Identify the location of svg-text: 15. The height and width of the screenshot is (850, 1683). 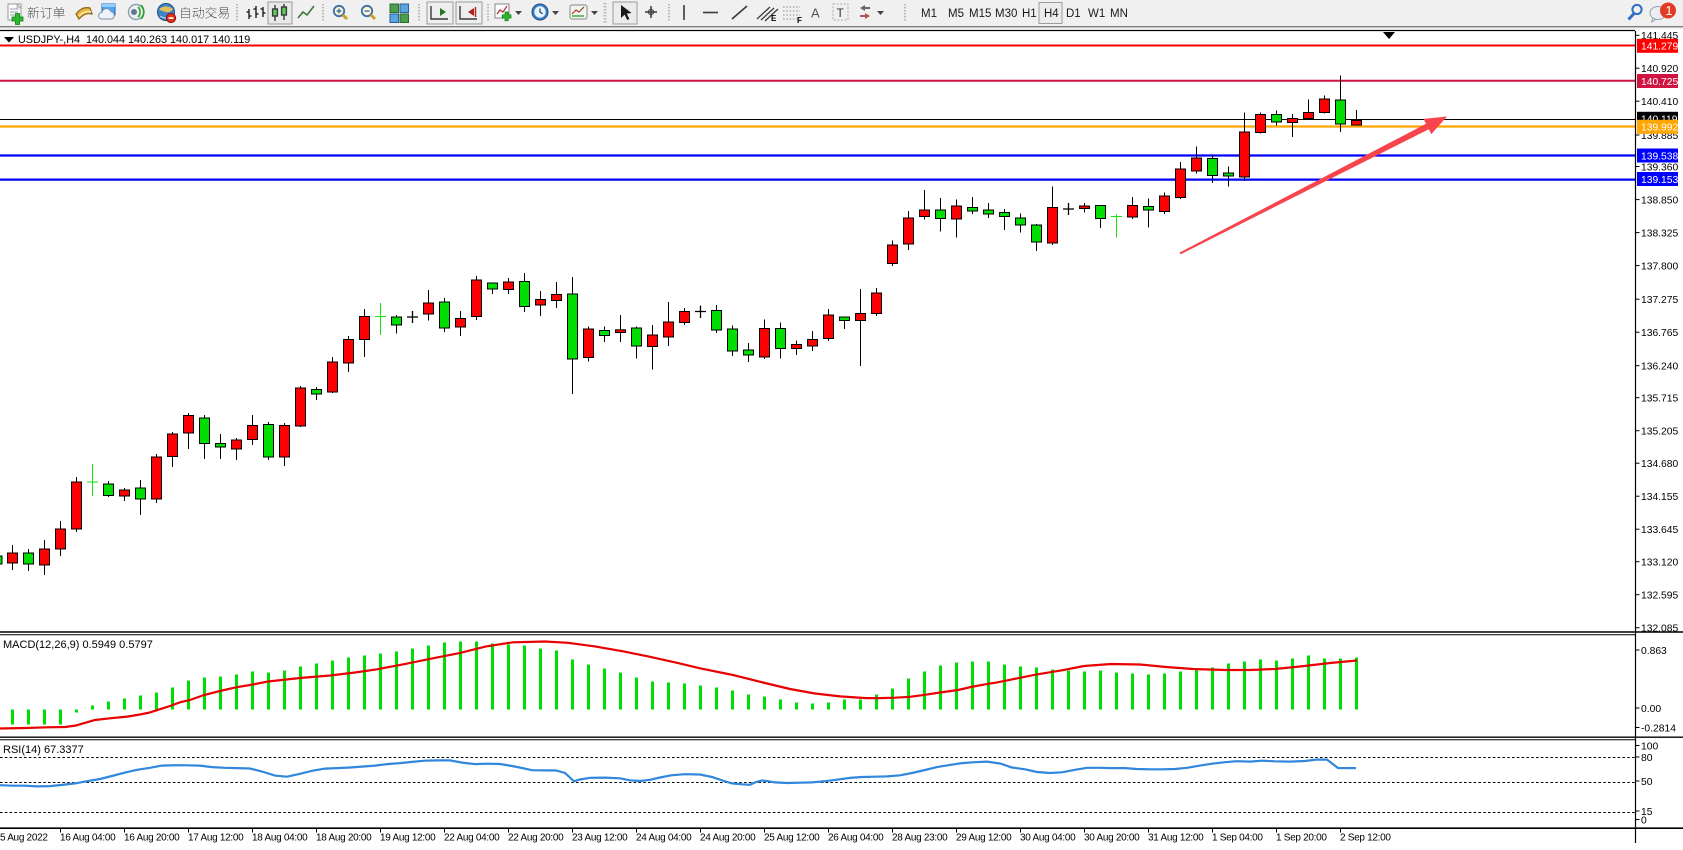
(1647, 812).